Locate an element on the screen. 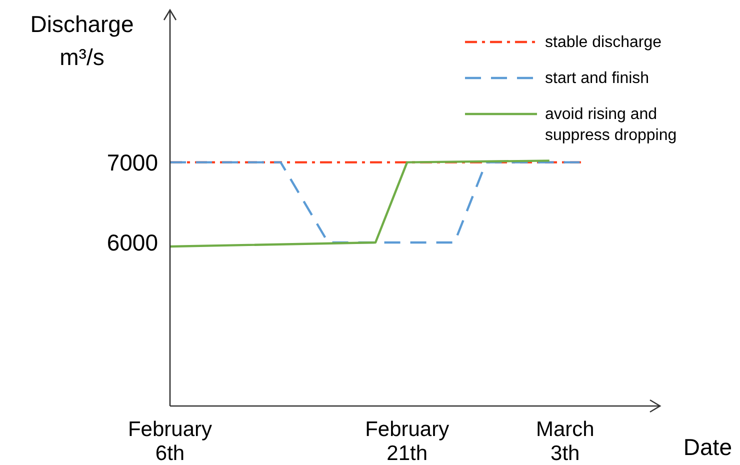 Image resolution: width=740 pixels, height=465 pixels. legend-label: avoid rising and suppress dropping is located at coordinates (611, 125).